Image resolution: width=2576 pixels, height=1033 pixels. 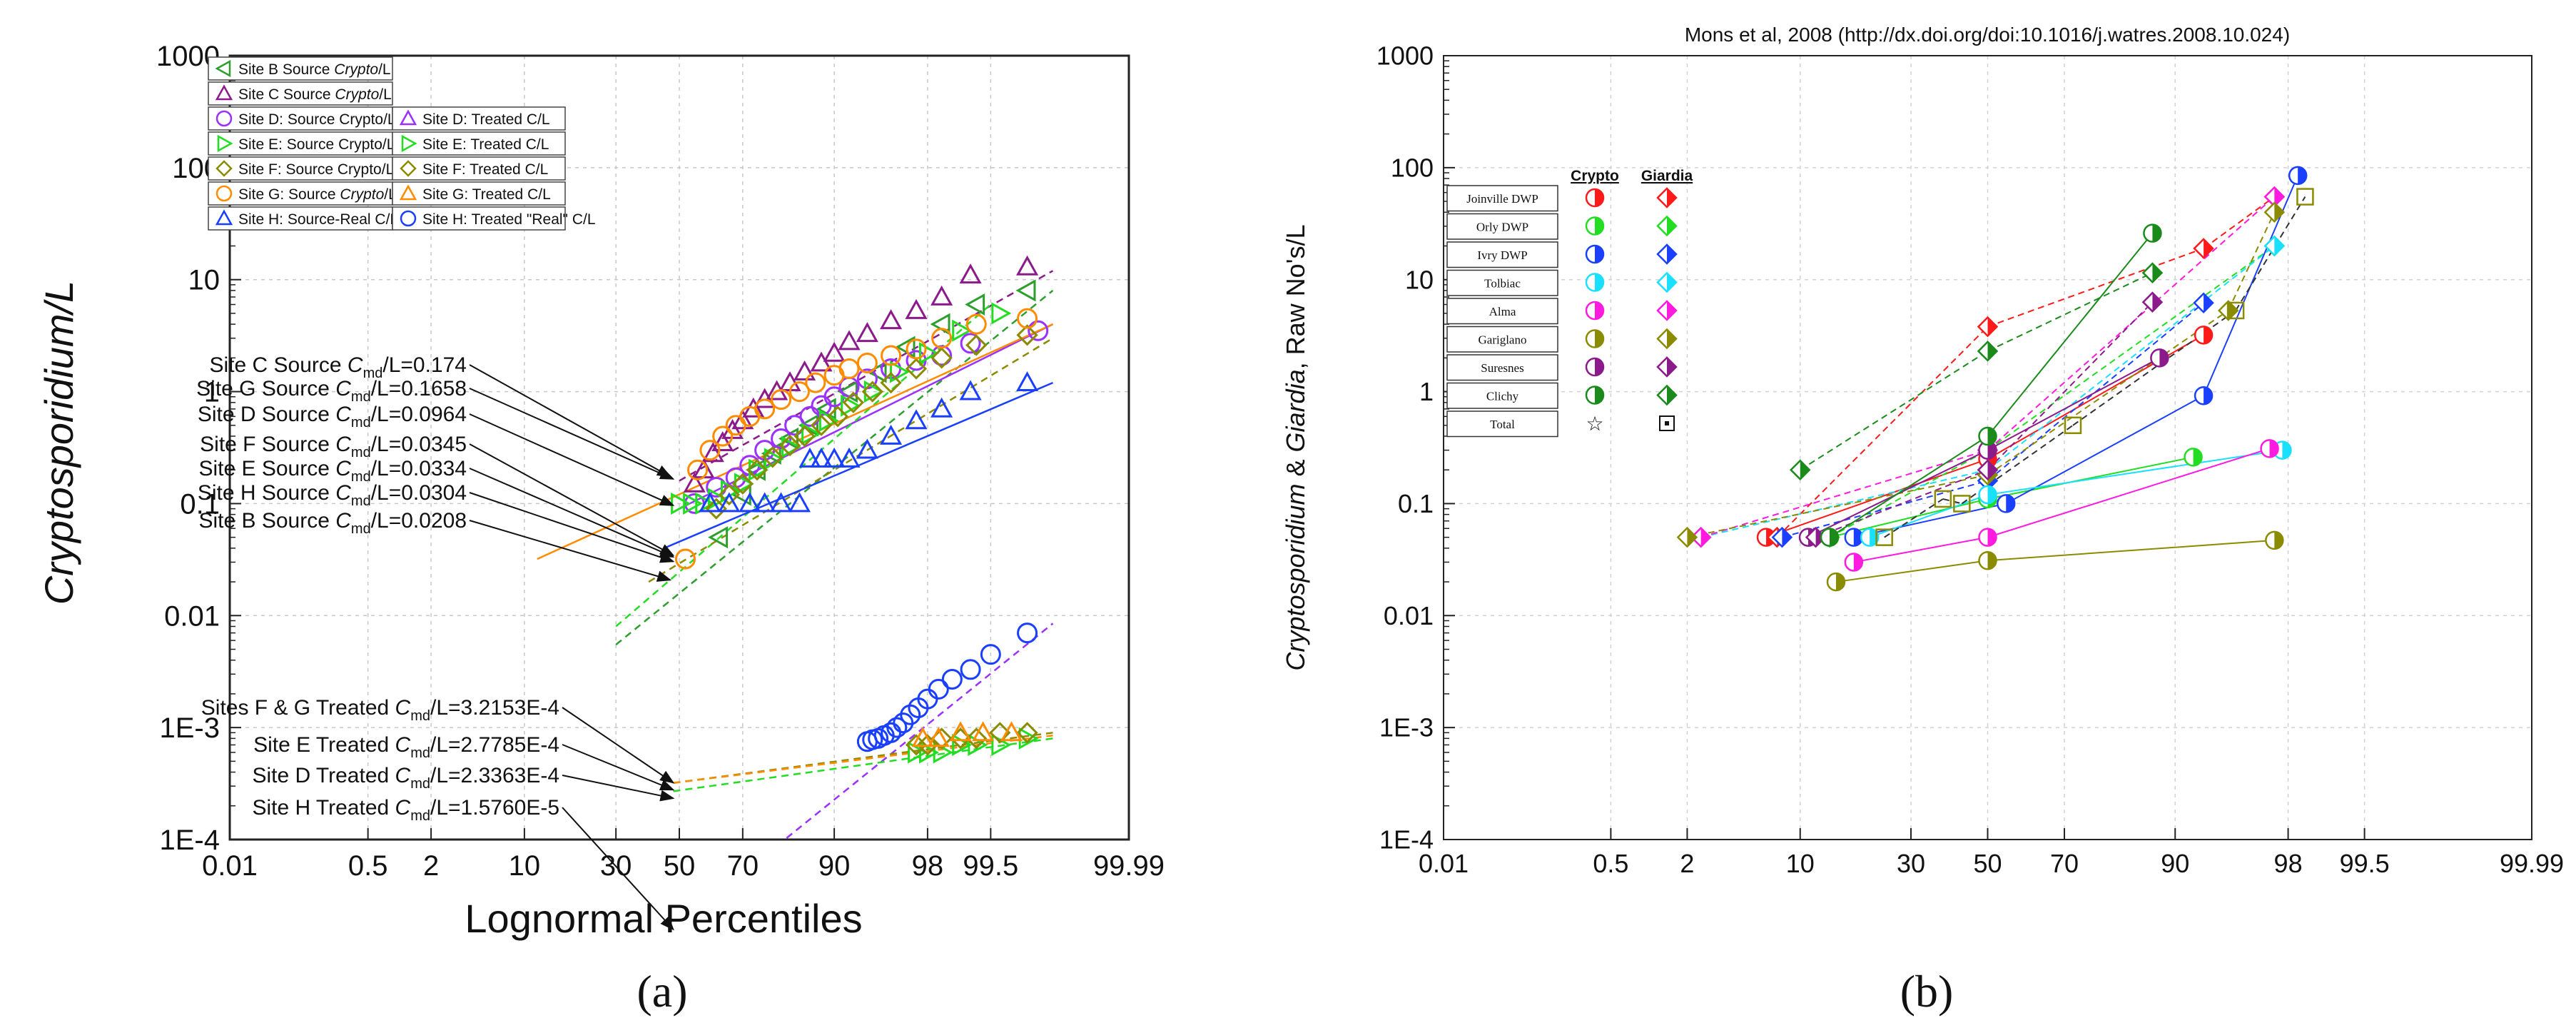 I want to click on legend-label: Site F: Source Crypto/L, so click(x=316, y=170).